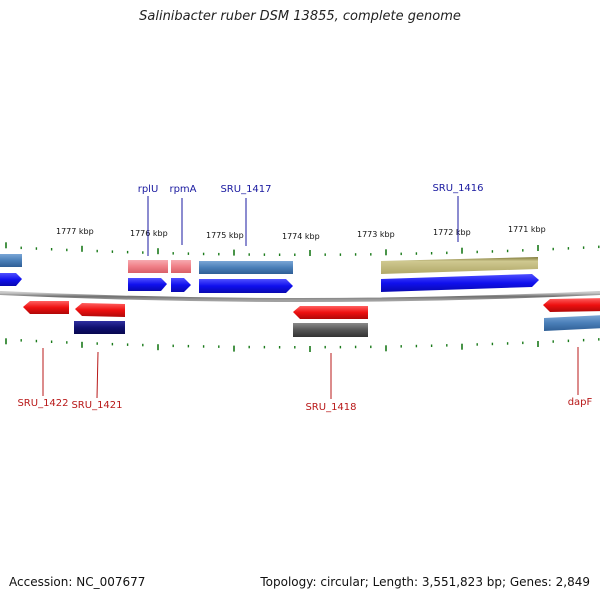 Image resolution: width=600 pixels, height=600 pixels. Describe the element at coordinates (571, 305) in the screenshot. I see `cds-arrow-dapF` at that location.